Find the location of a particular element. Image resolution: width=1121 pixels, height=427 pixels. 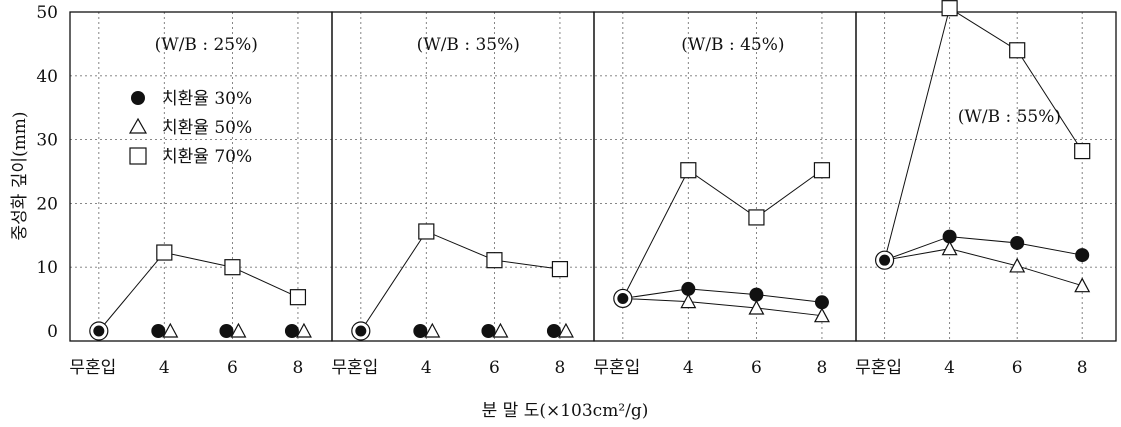

legend-marker-triangle is located at coordinates (138, 125).